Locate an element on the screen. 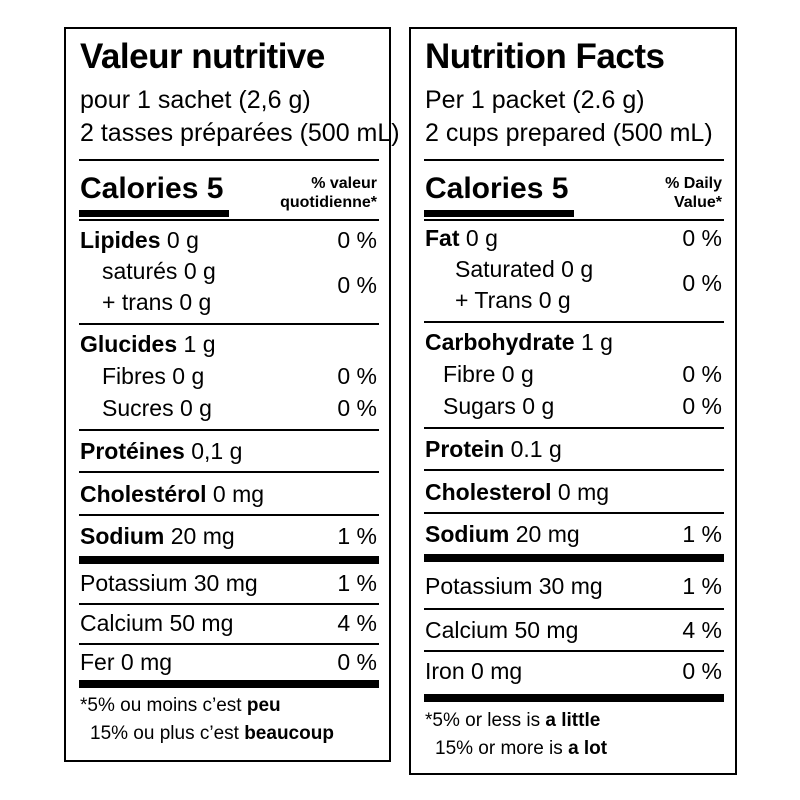 The image size is (800, 800). saturated-row: Saturated 0 g is located at coordinates (524, 269).